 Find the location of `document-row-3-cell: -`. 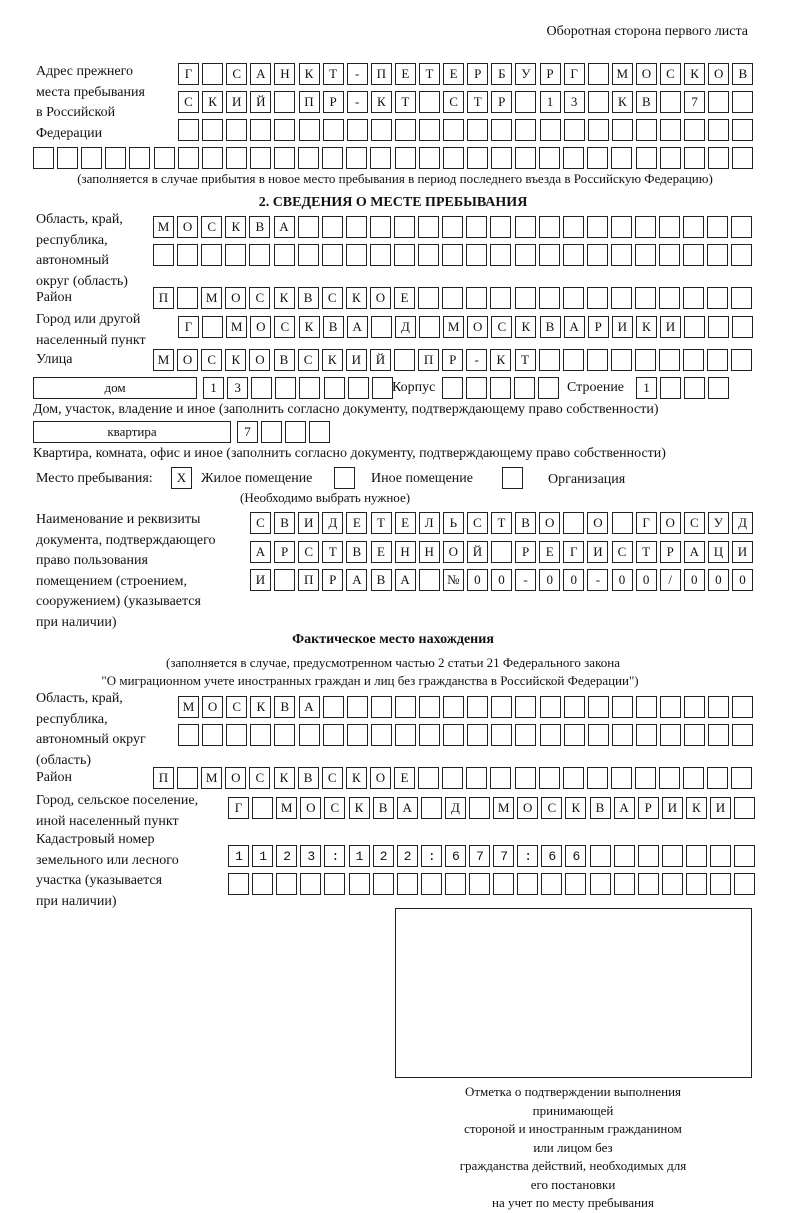

document-row-3-cell: - is located at coordinates (598, 580).